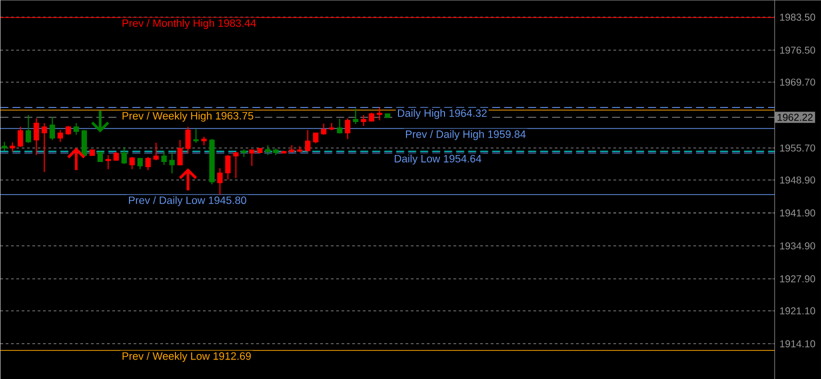 Image resolution: width=821 pixels, height=379 pixels. Describe the element at coordinates (798, 180) in the screenshot. I see `y-tick-label: 1948.90` at that location.